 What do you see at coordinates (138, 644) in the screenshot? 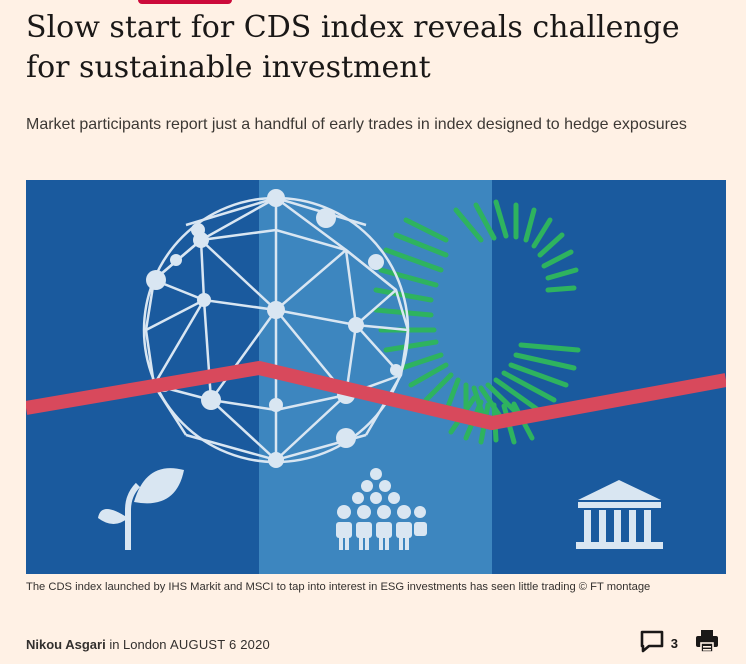
I see `byline-location: in London` at bounding box center [138, 644].